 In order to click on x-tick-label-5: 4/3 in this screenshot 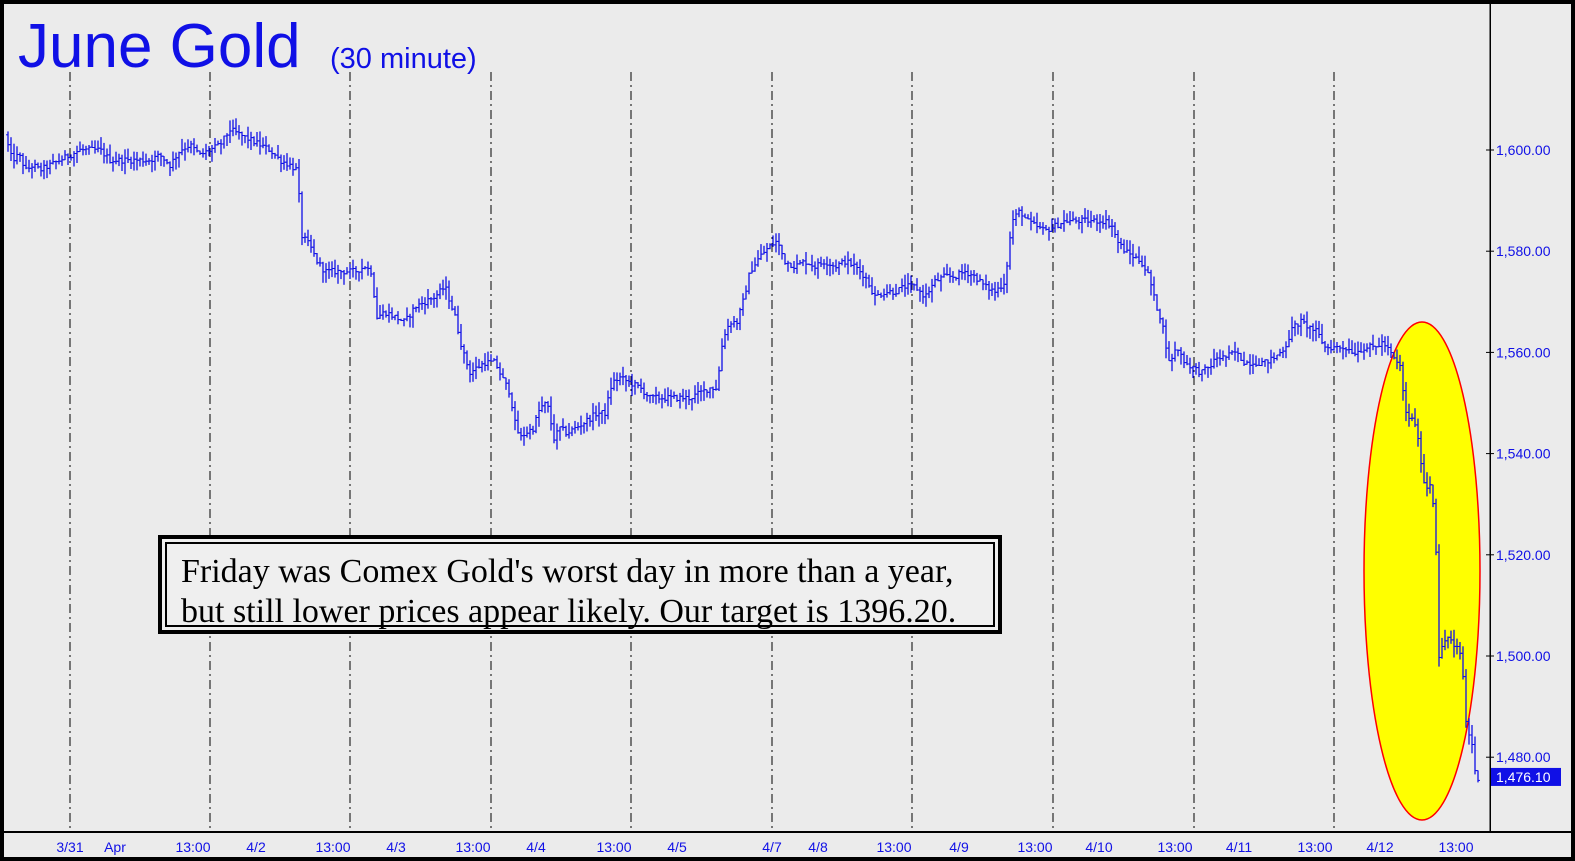, I will do `click(396, 847)`.